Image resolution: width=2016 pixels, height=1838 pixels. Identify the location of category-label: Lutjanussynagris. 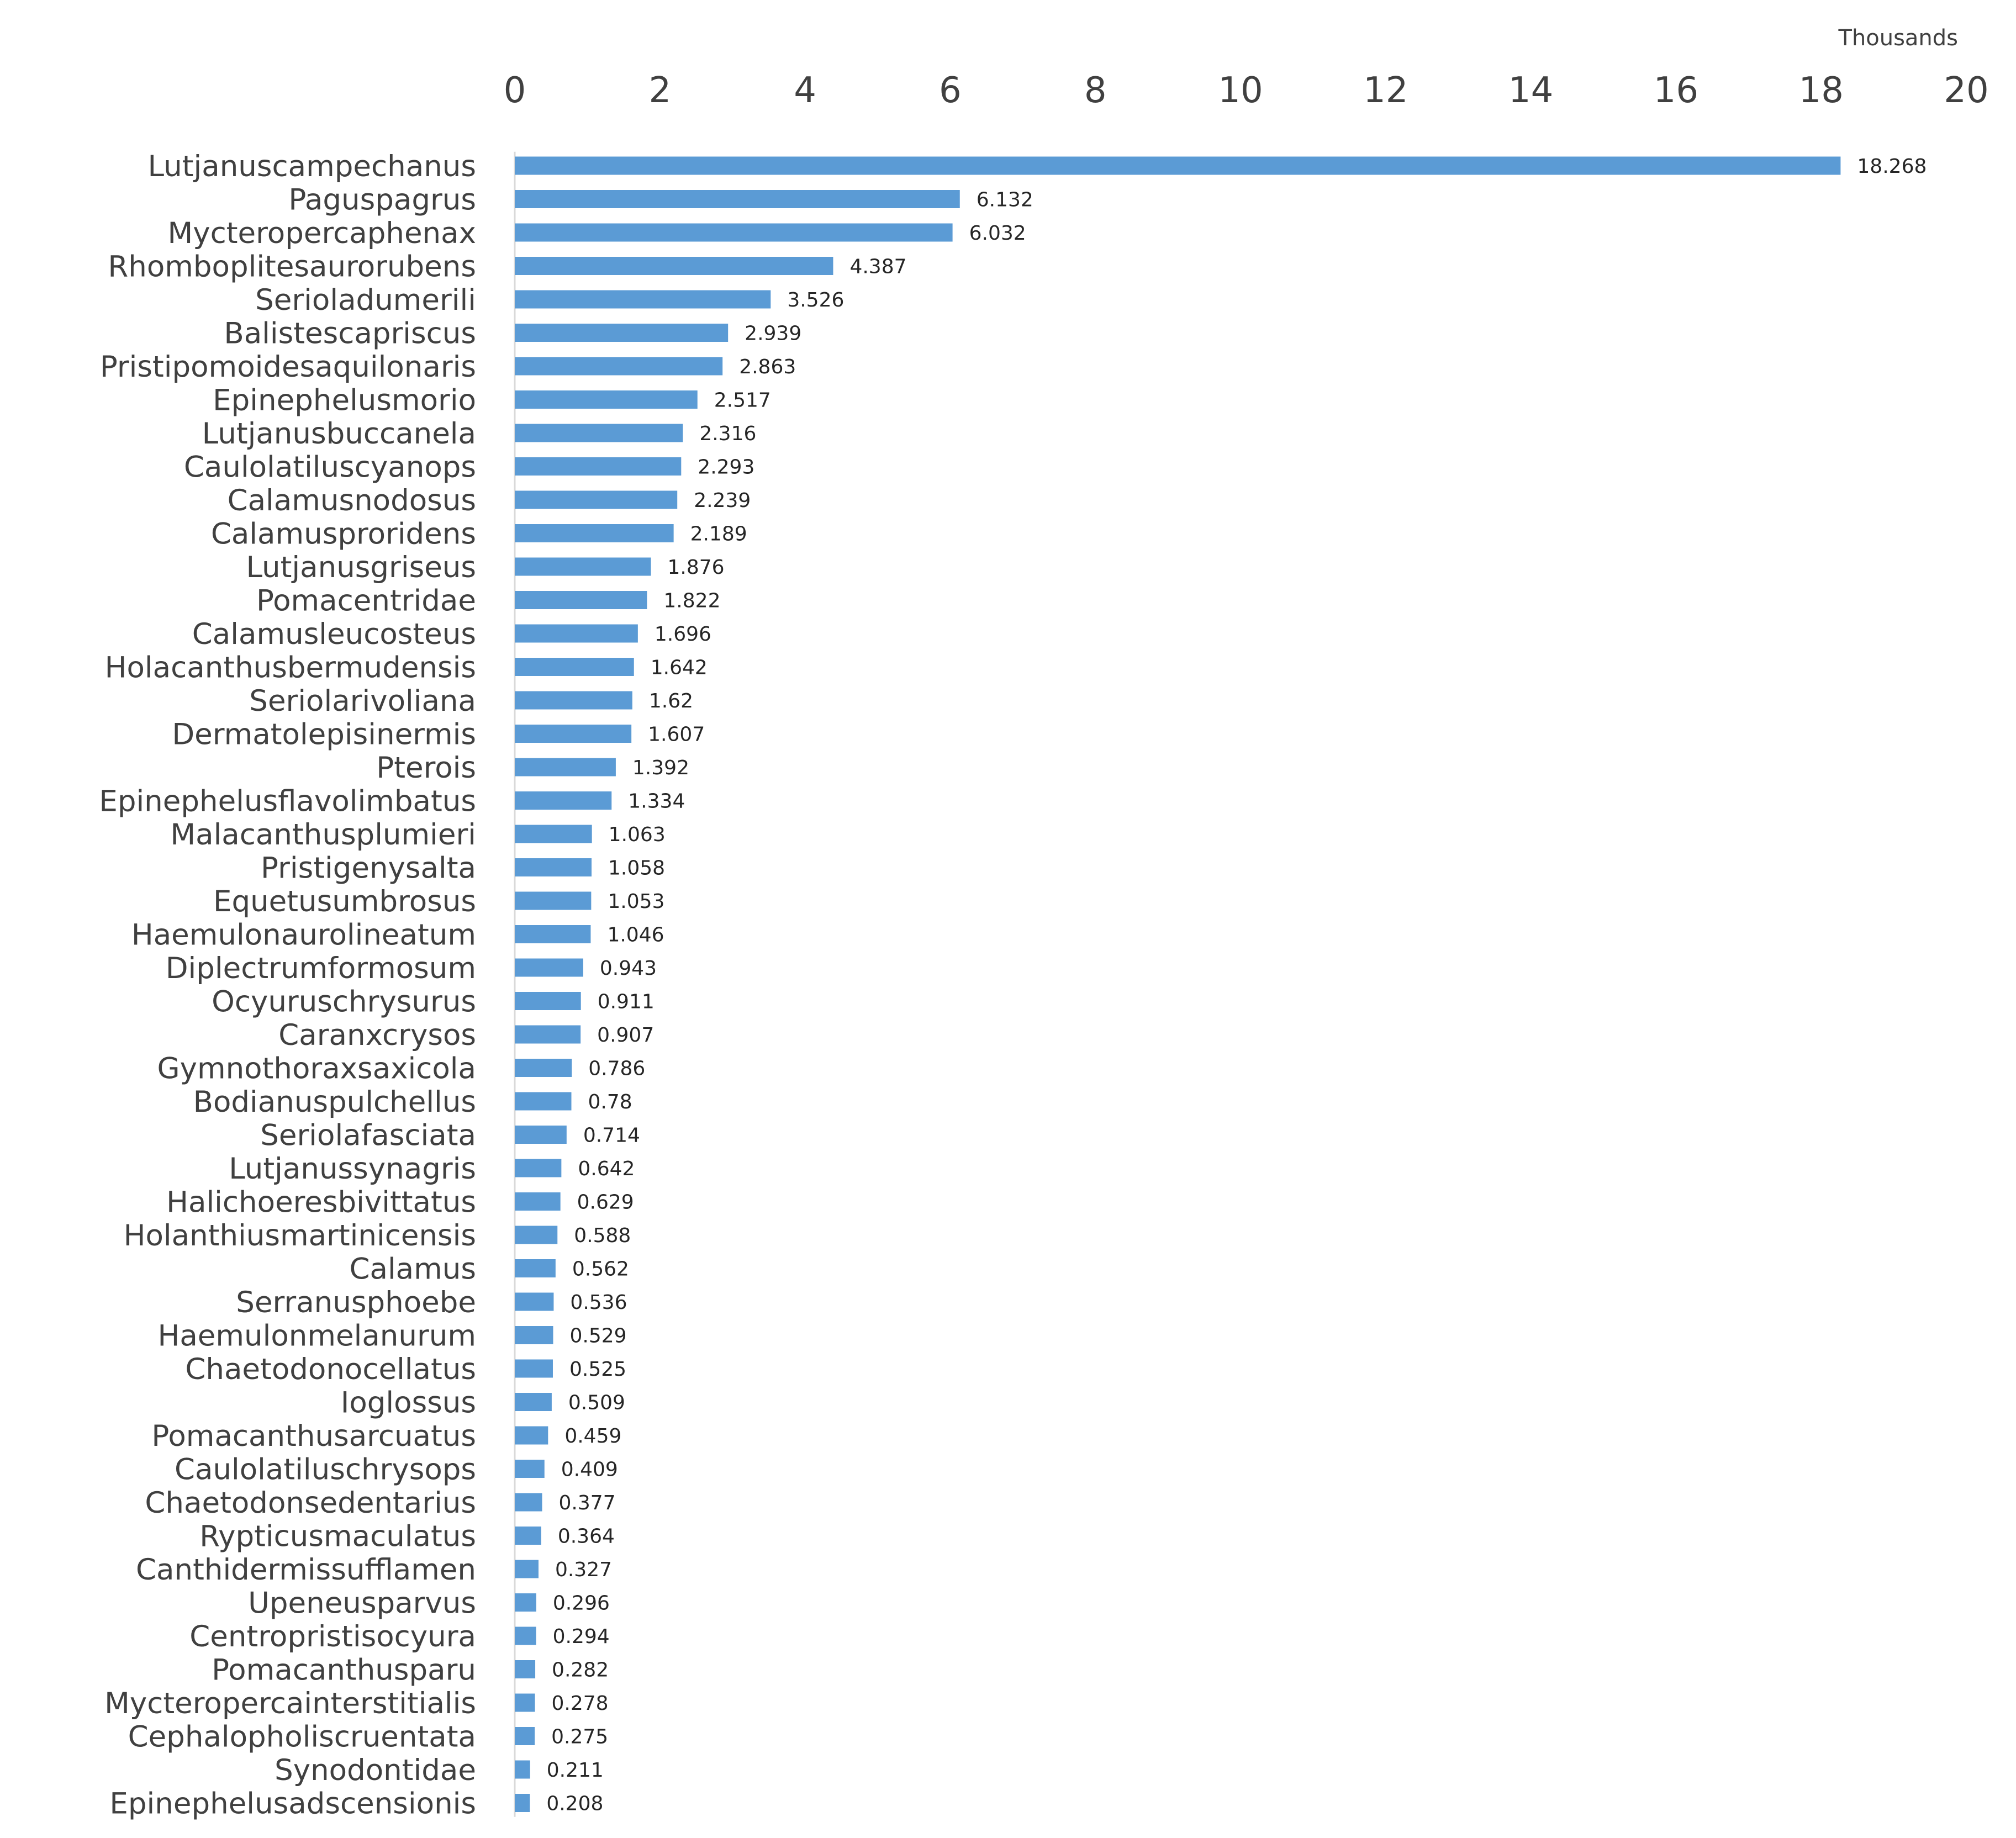
(352, 1169).